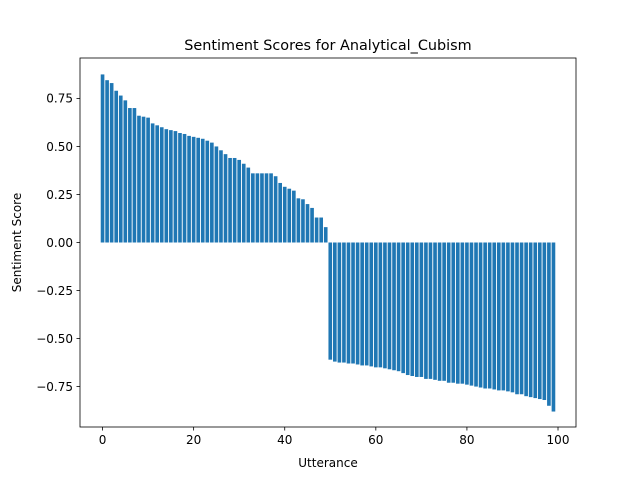 The image size is (640, 480). Describe the element at coordinates (193, 440) in the screenshot. I see `x-tick-label: 20` at that location.